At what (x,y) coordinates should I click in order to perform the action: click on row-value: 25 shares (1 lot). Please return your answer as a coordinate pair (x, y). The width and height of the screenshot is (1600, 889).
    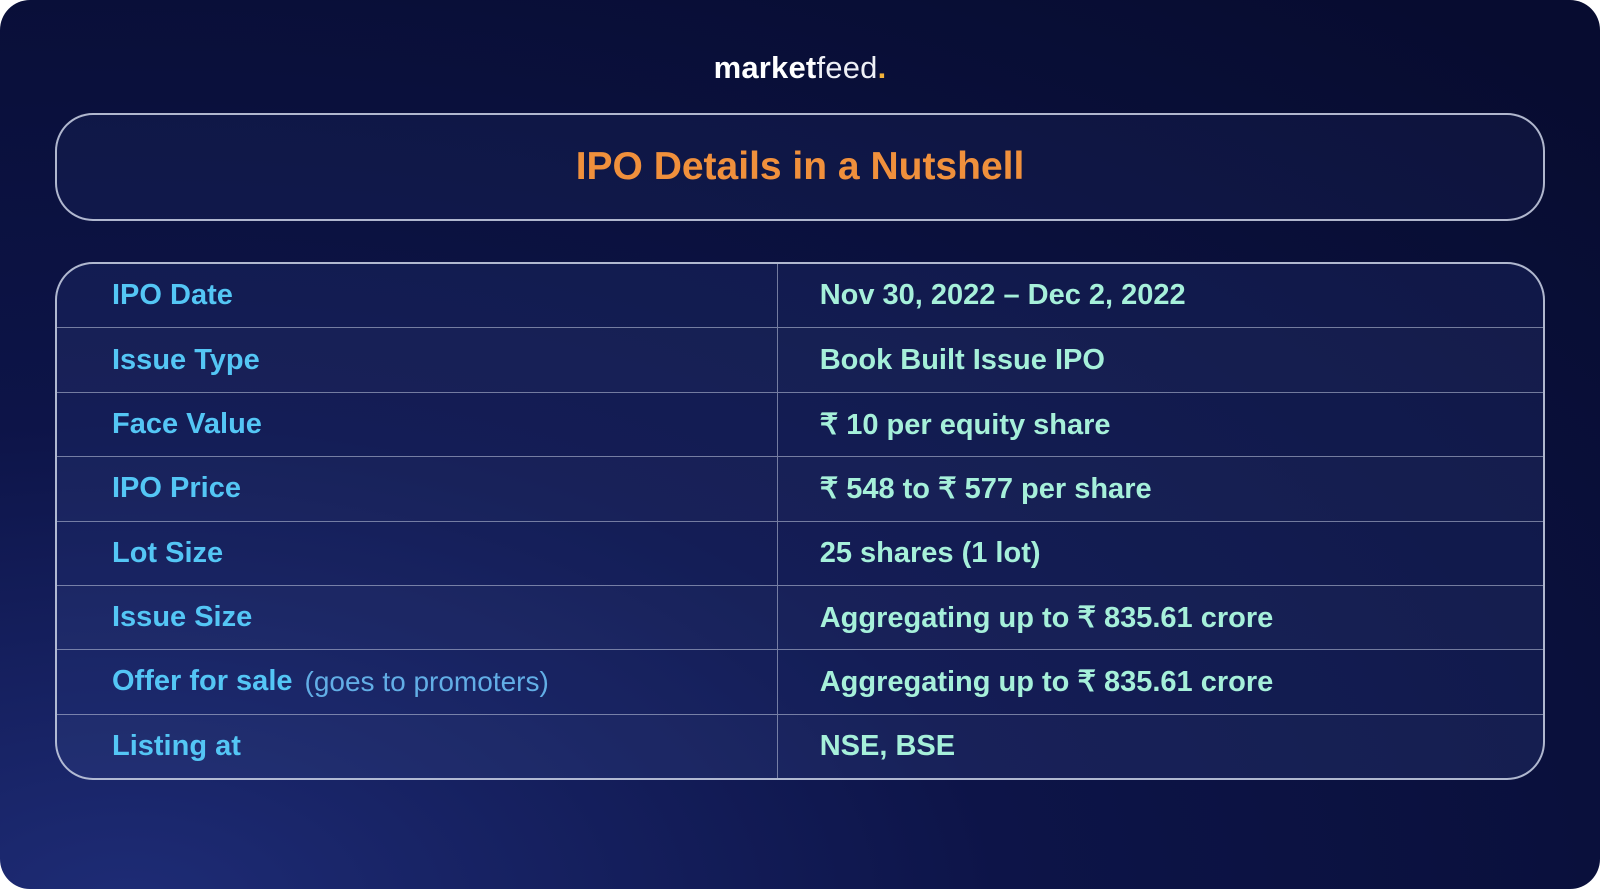
    Looking at the image, I should click on (930, 552).